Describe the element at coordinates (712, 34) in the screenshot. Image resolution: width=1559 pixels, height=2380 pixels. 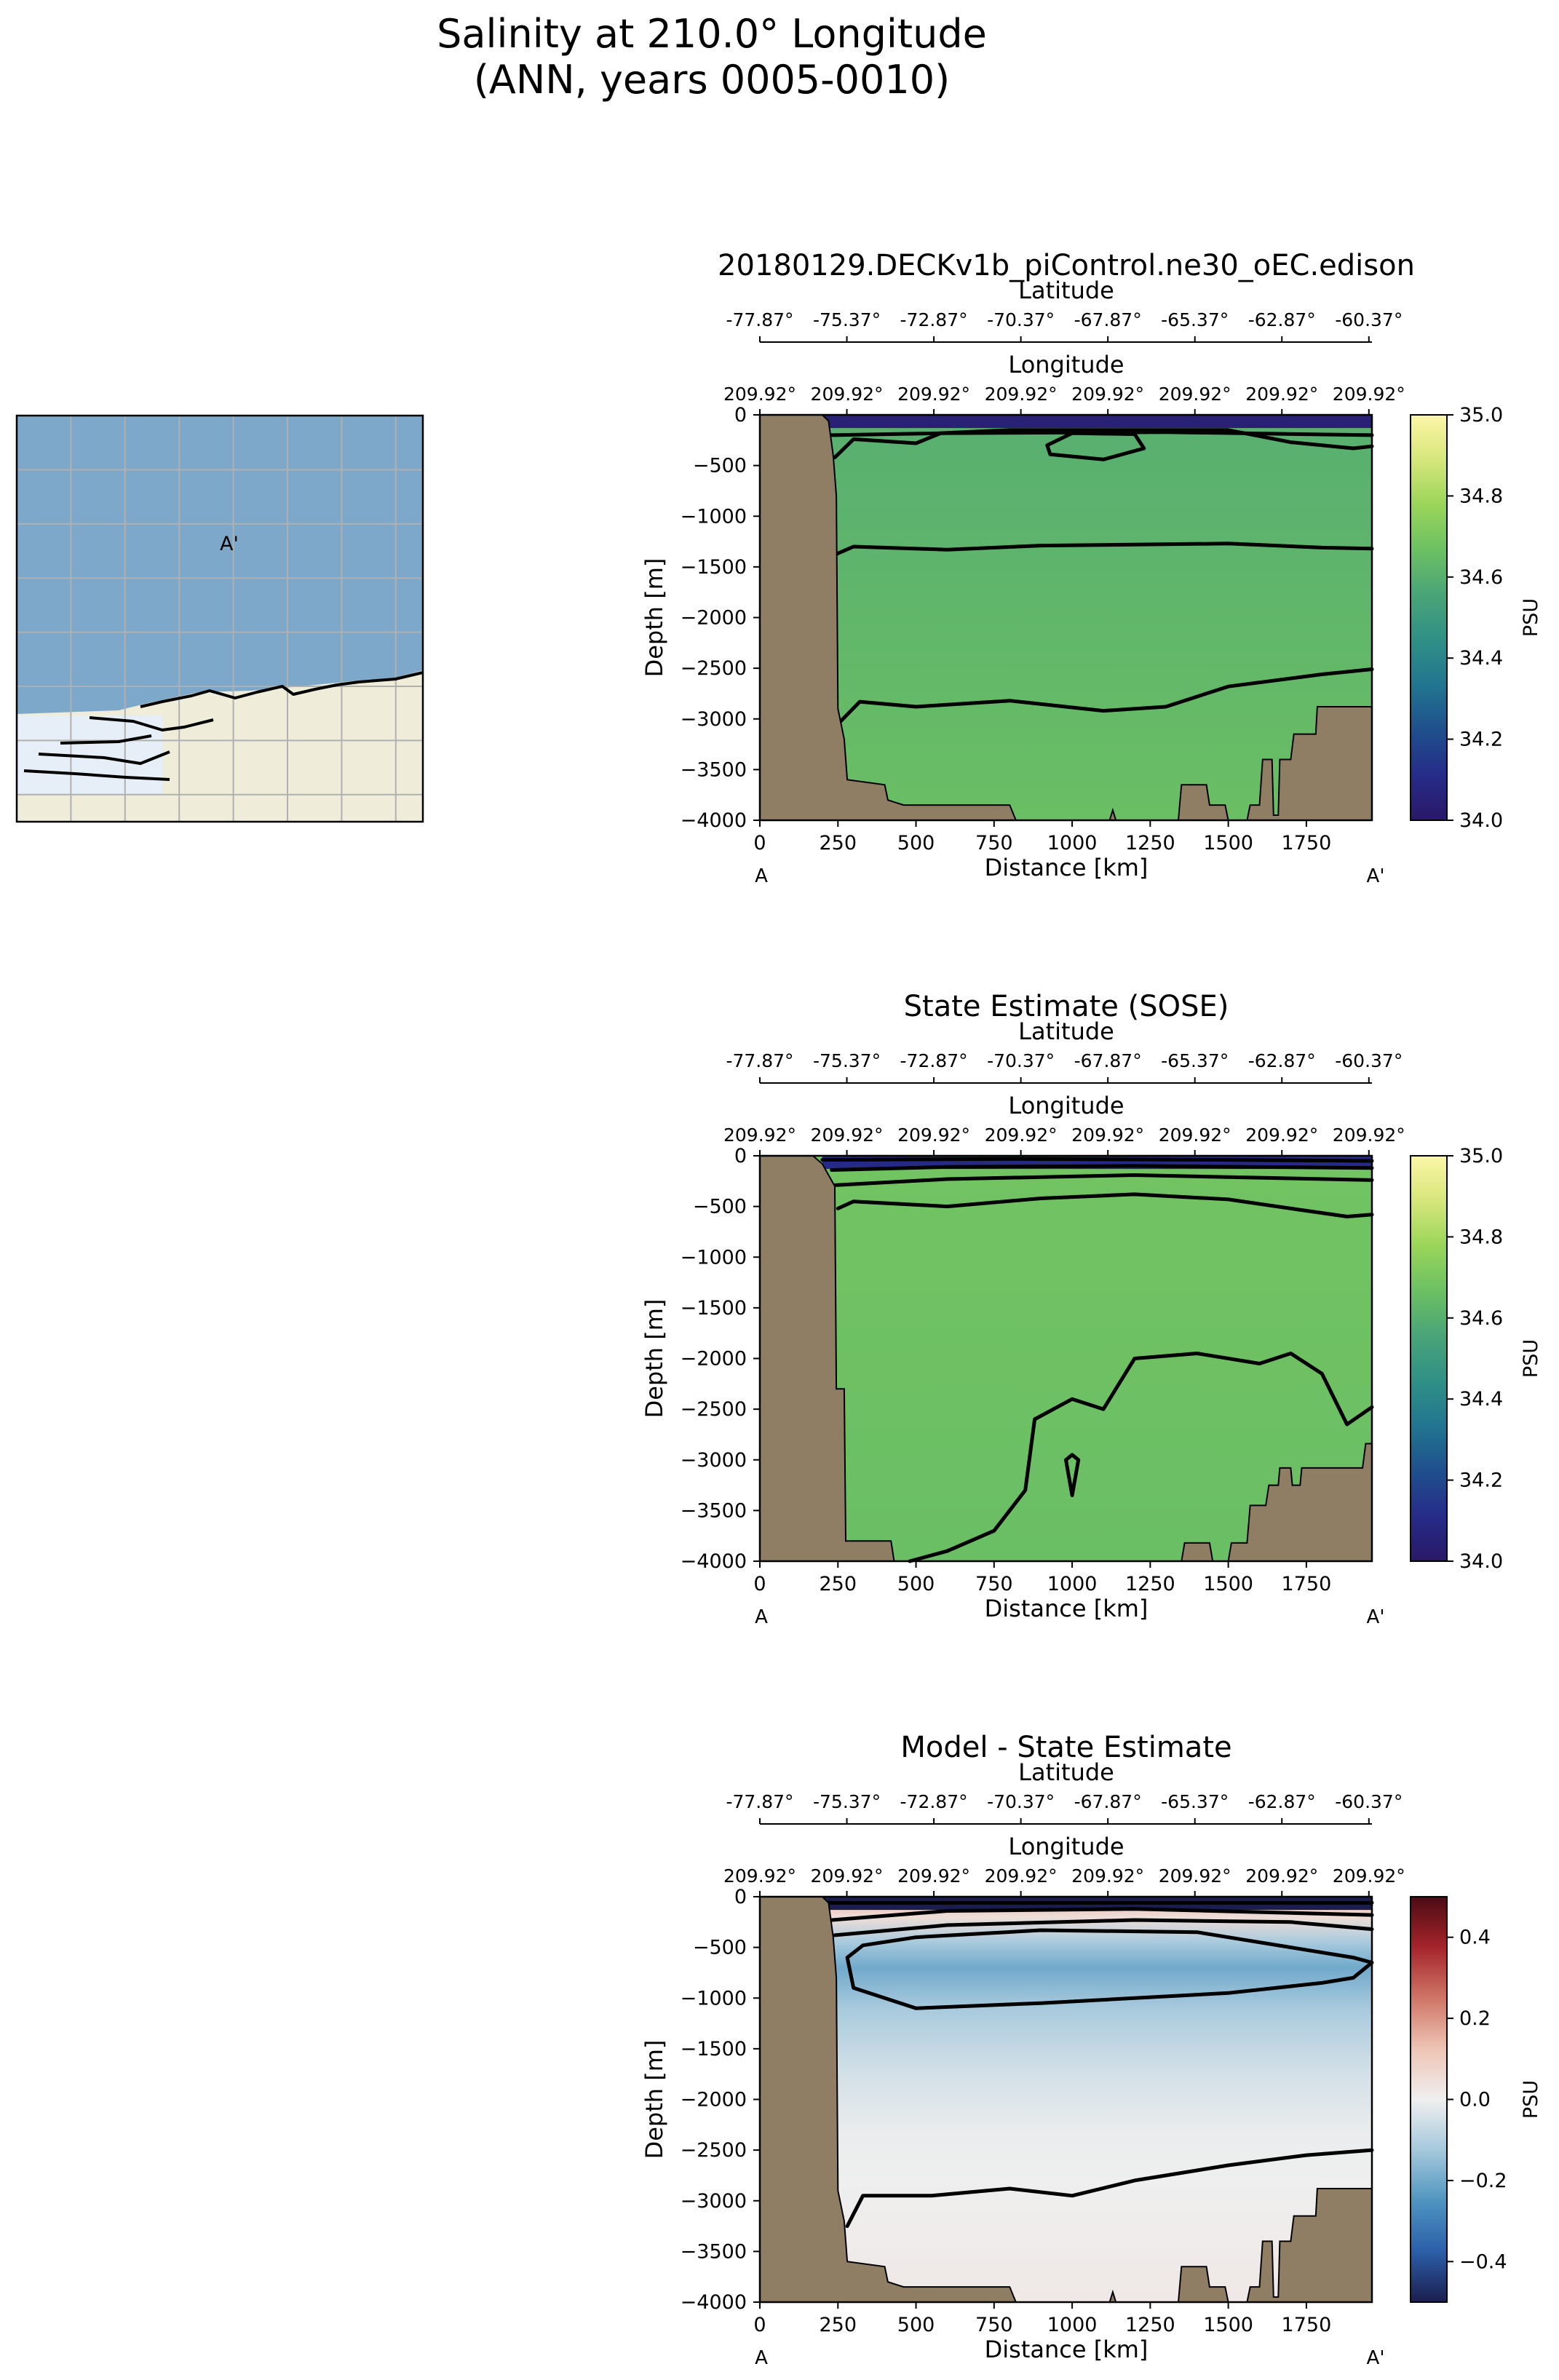
I see `figure-title-line-1: Salinity at 210.0° Longitude` at that location.